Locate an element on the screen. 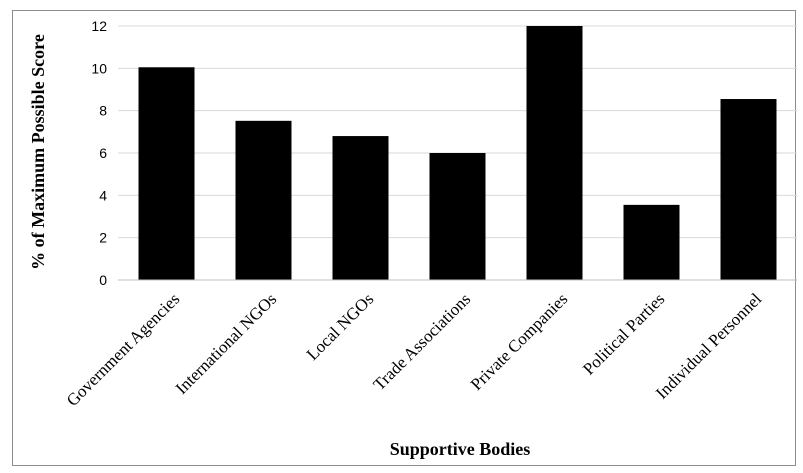 This screenshot has height=473, width=803. y-axis-title: % of Maximum Possible Score is located at coordinates (38, 152).